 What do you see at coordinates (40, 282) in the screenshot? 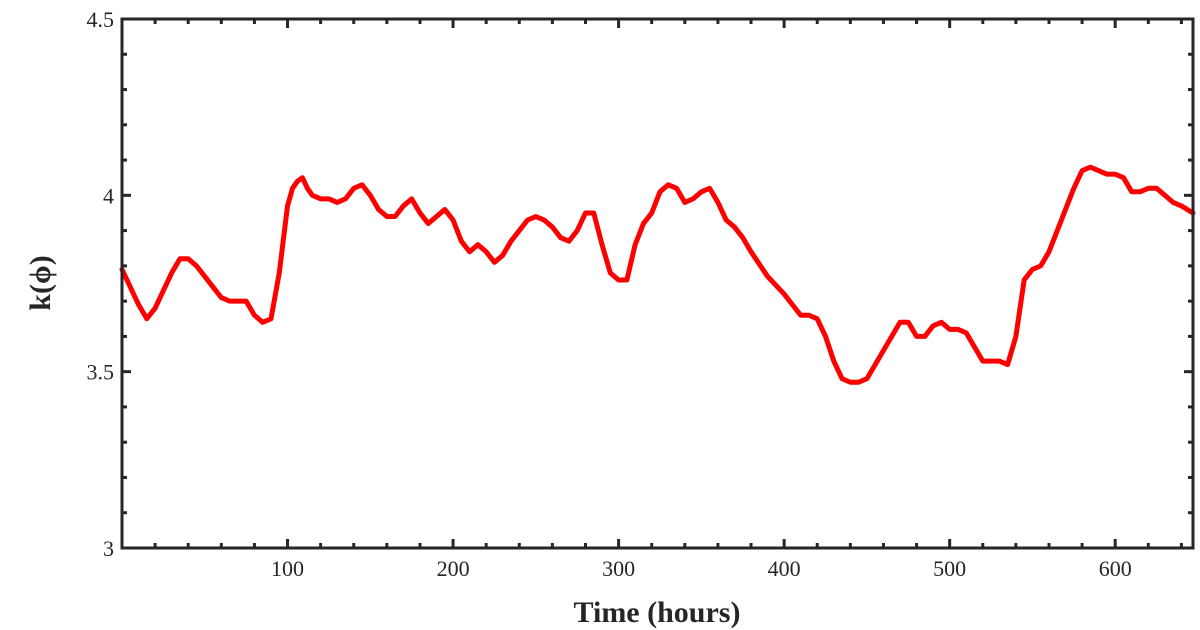
I see `y-axis-title: k(ϕ)` at bounding box center [40, 282].